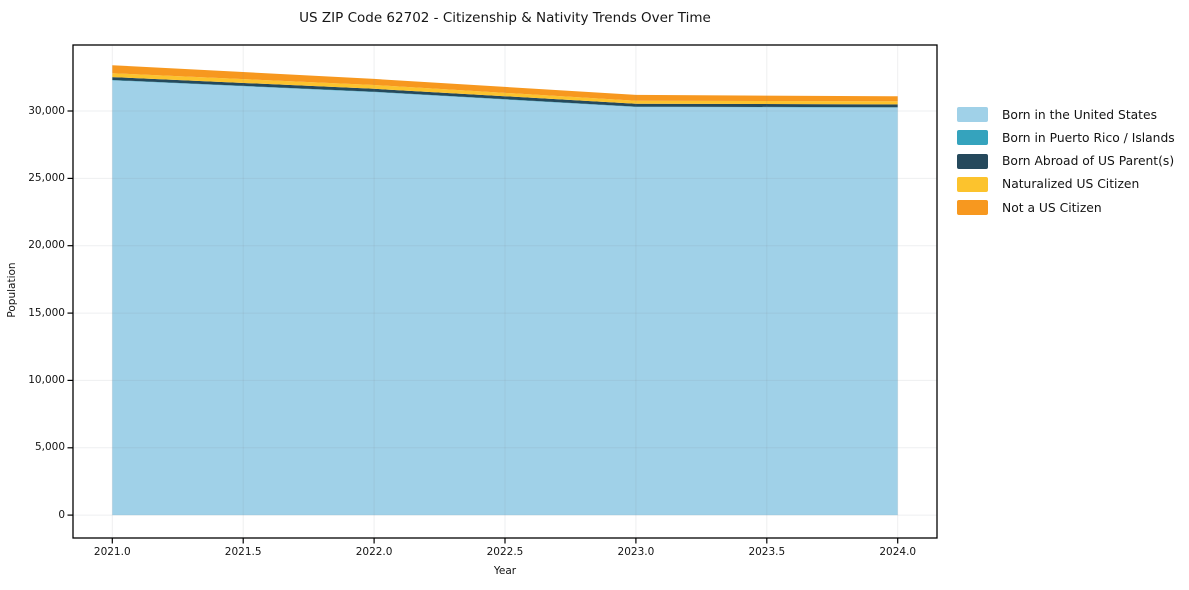 The image size is (1189, 590). I want to click on x-tick-label-1: 2021.5, so click(243, 552).